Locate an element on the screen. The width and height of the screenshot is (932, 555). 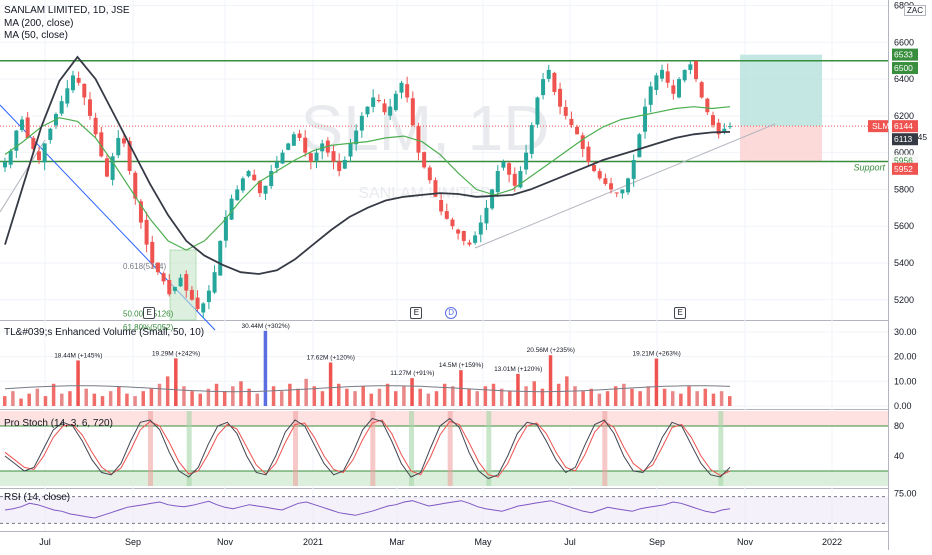
rsi-tick-label: 75.00 is located at coordinates (905, 493).